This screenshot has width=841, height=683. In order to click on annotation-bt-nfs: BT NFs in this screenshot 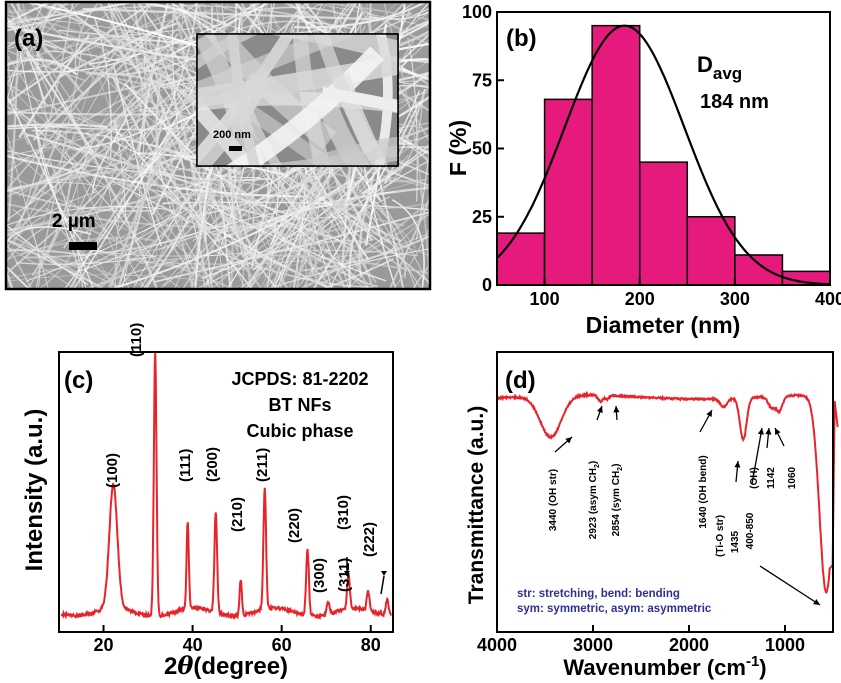, I will do `click(300, 405)`.